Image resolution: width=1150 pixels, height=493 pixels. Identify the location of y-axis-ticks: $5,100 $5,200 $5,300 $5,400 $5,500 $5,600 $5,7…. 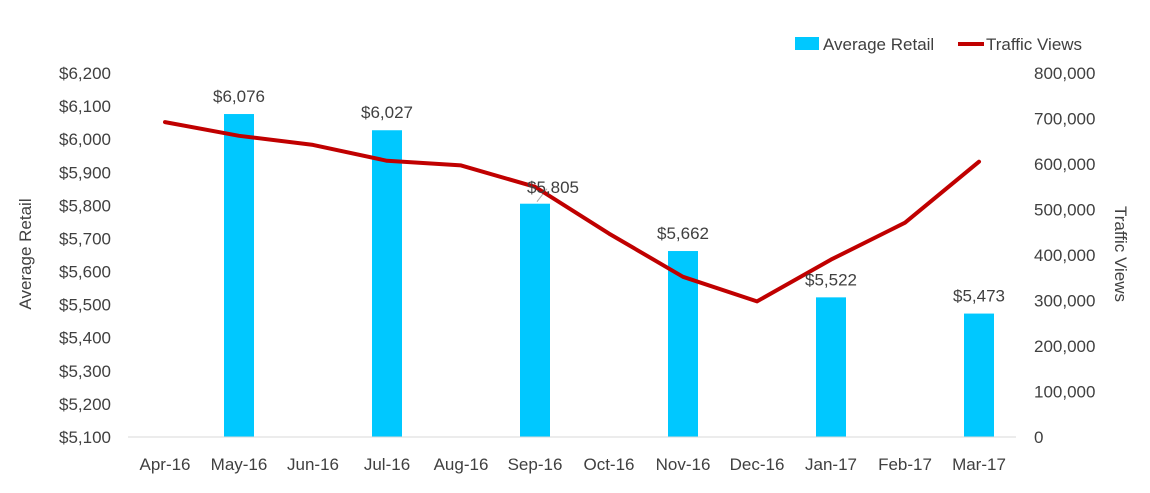
(85, 255).